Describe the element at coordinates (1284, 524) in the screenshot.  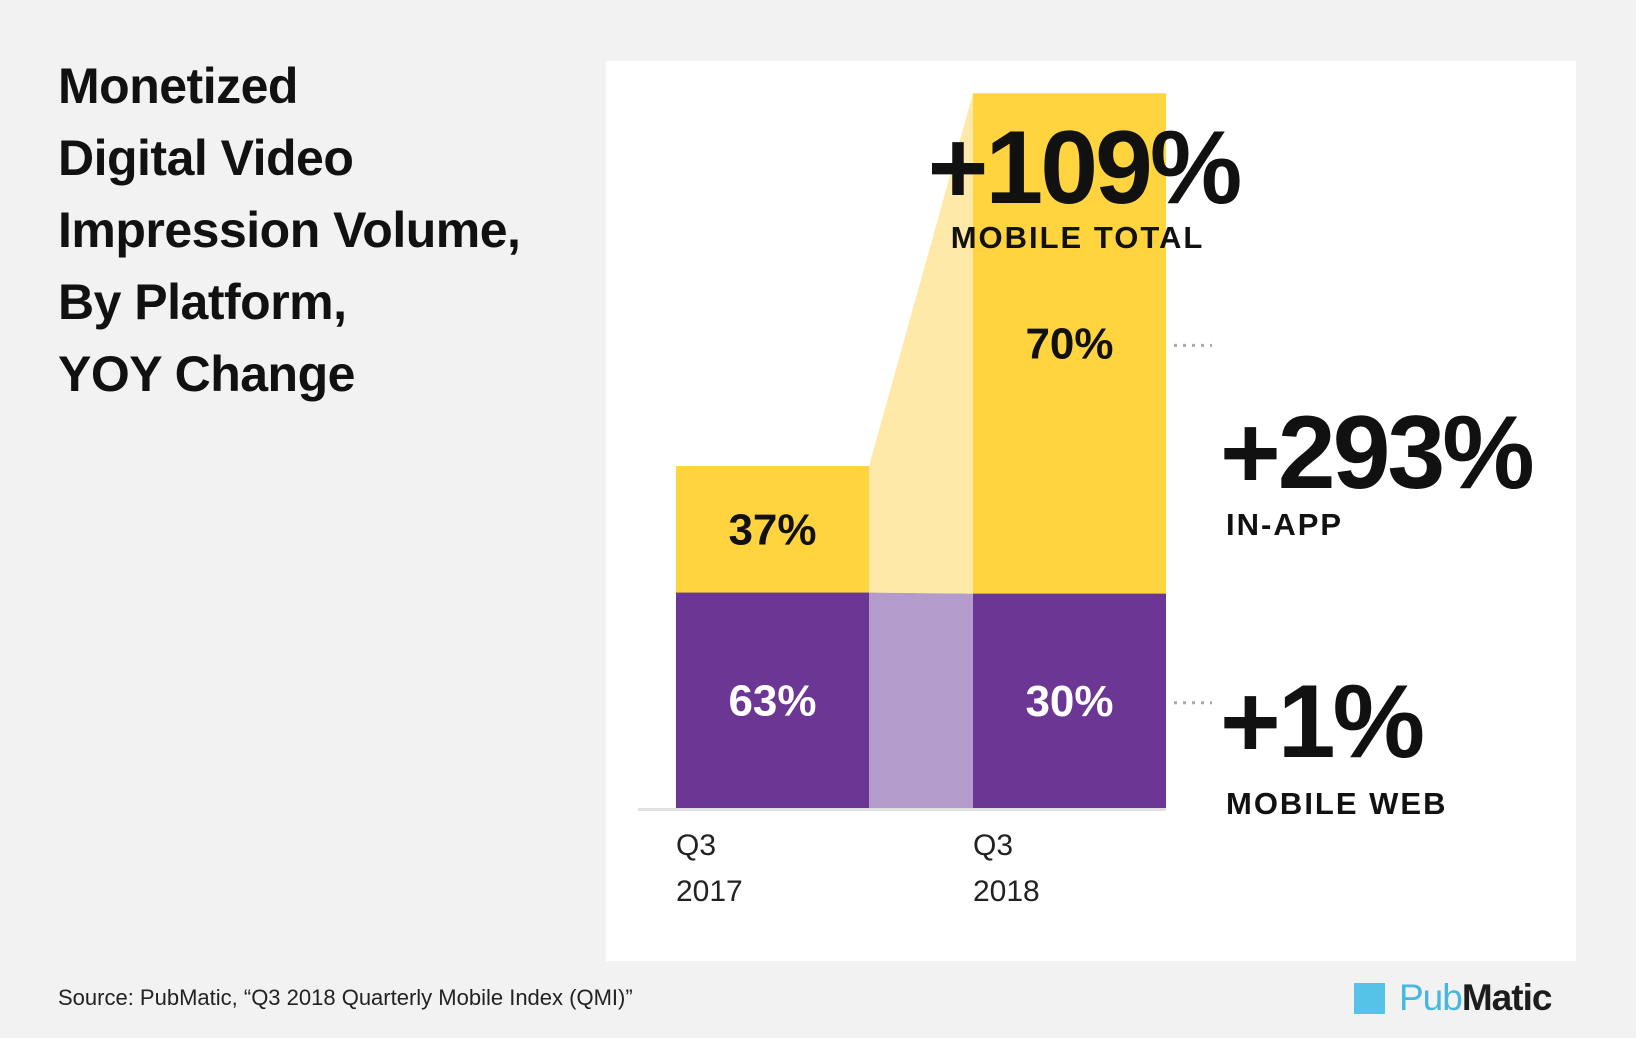
I see `in-app-change-label: IN-APP` at that location.